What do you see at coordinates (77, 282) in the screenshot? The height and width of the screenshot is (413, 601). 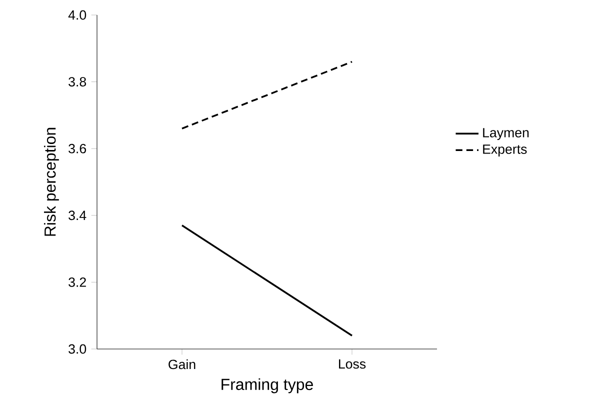 I see `y-tick-label: 3.2` at bounding box center [77, 282].